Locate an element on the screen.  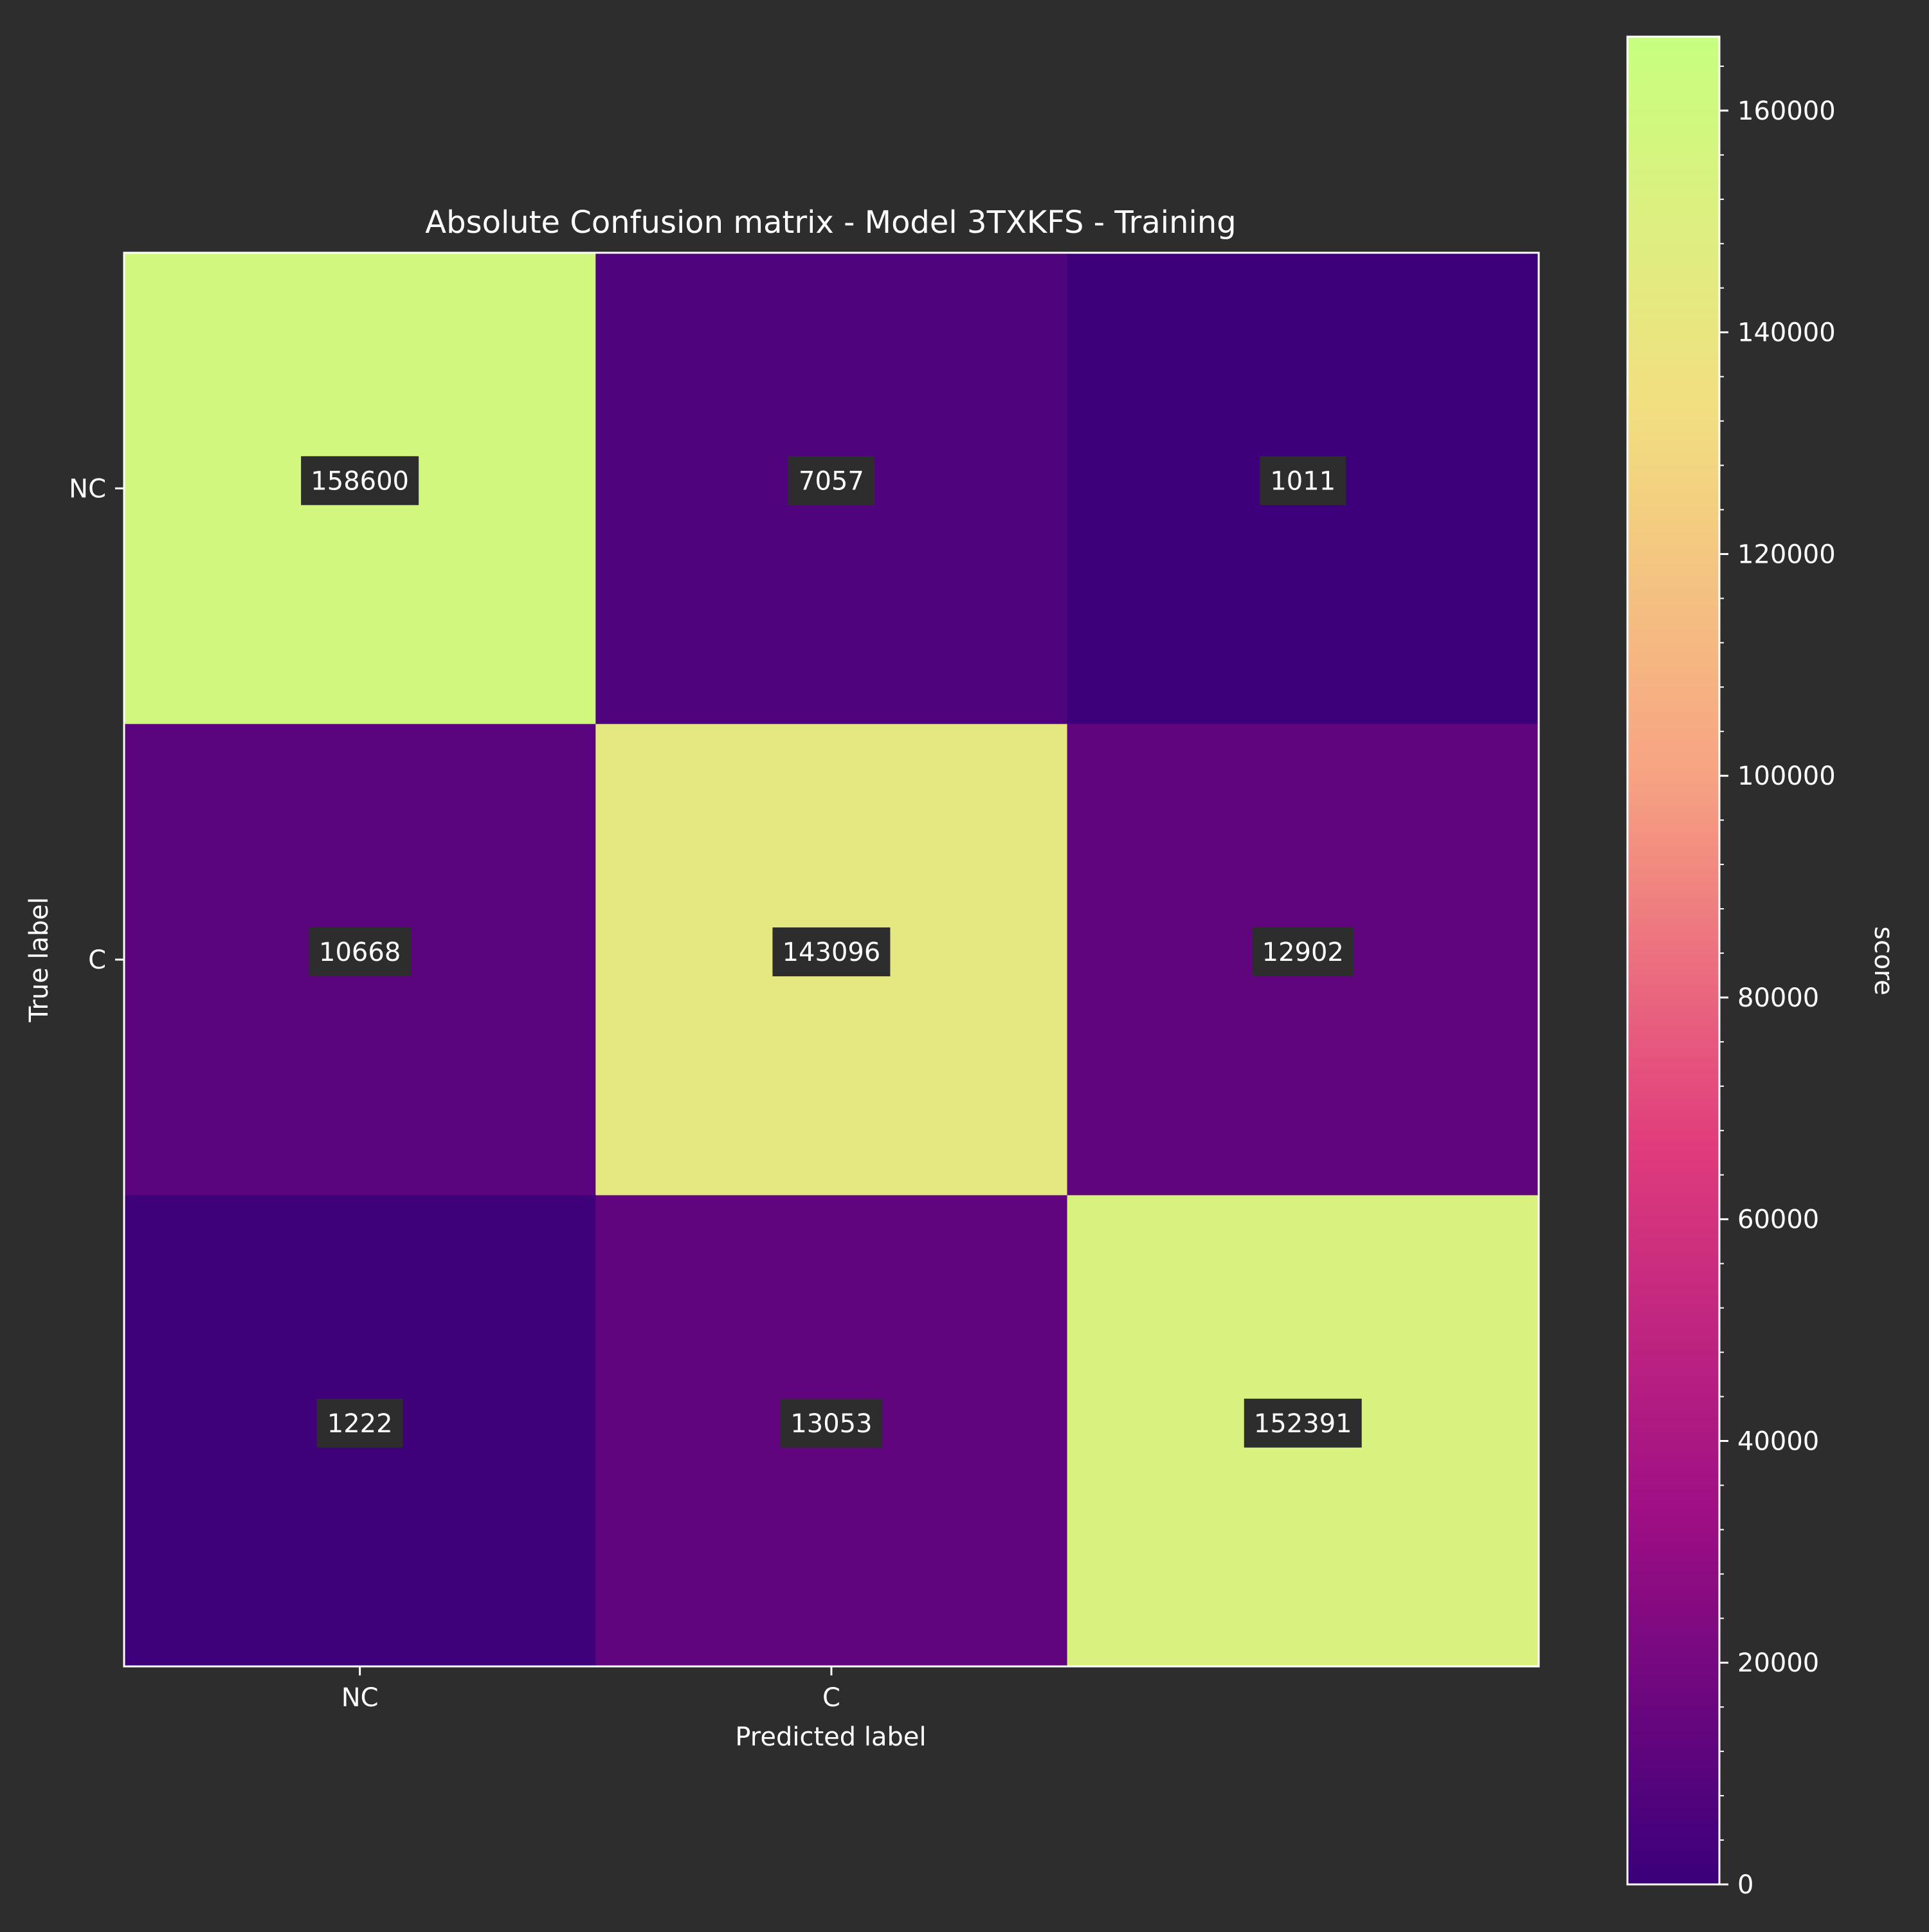
cell-value-label: 158600 is located at coordinates (360, 481).